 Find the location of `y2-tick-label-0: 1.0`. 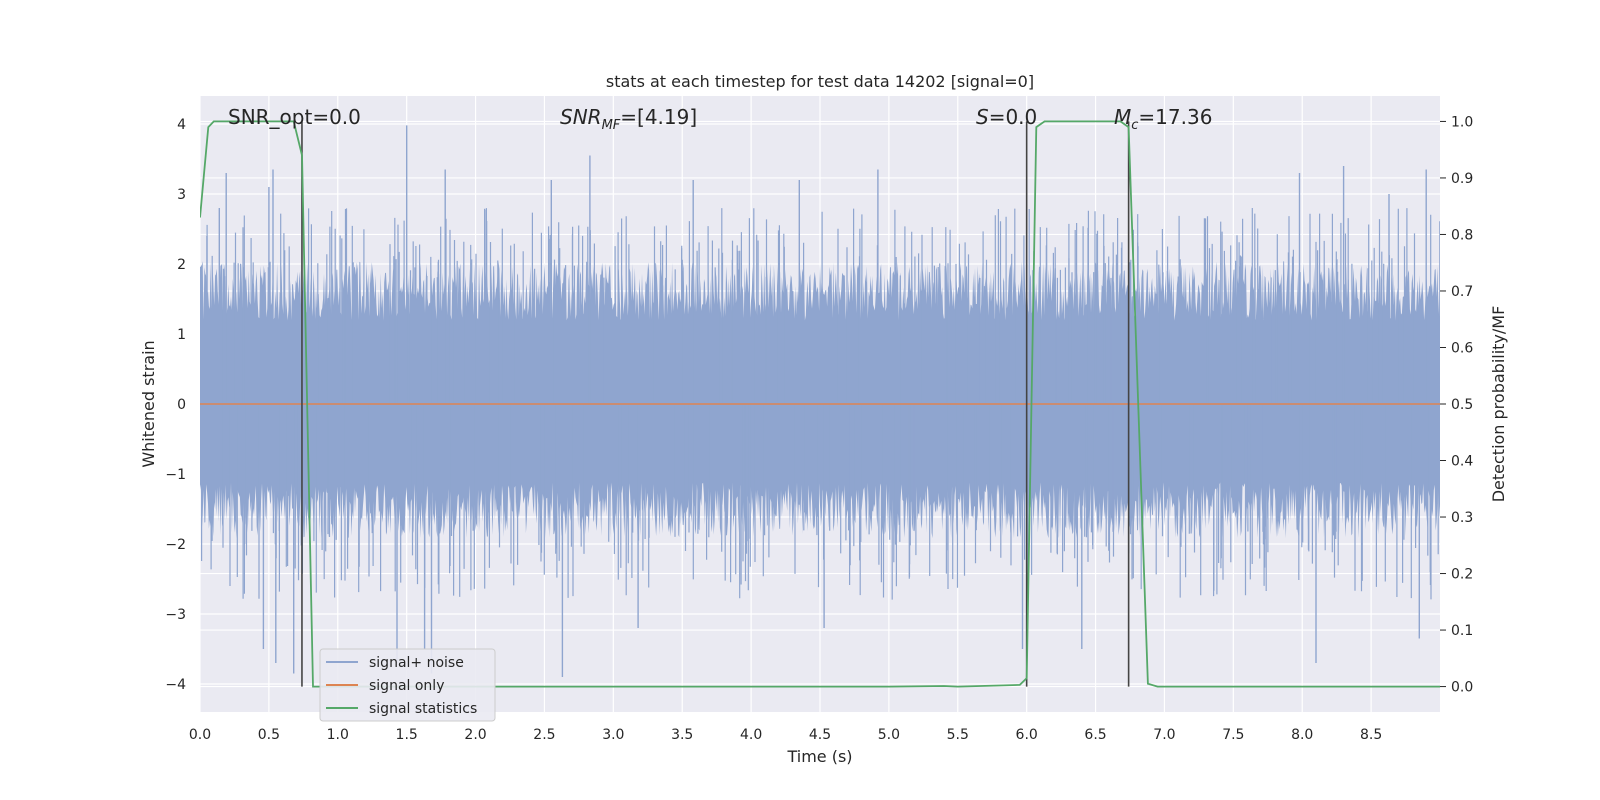

y2-tick-label-0: 1.0 is located at coordinates (1462, 122).